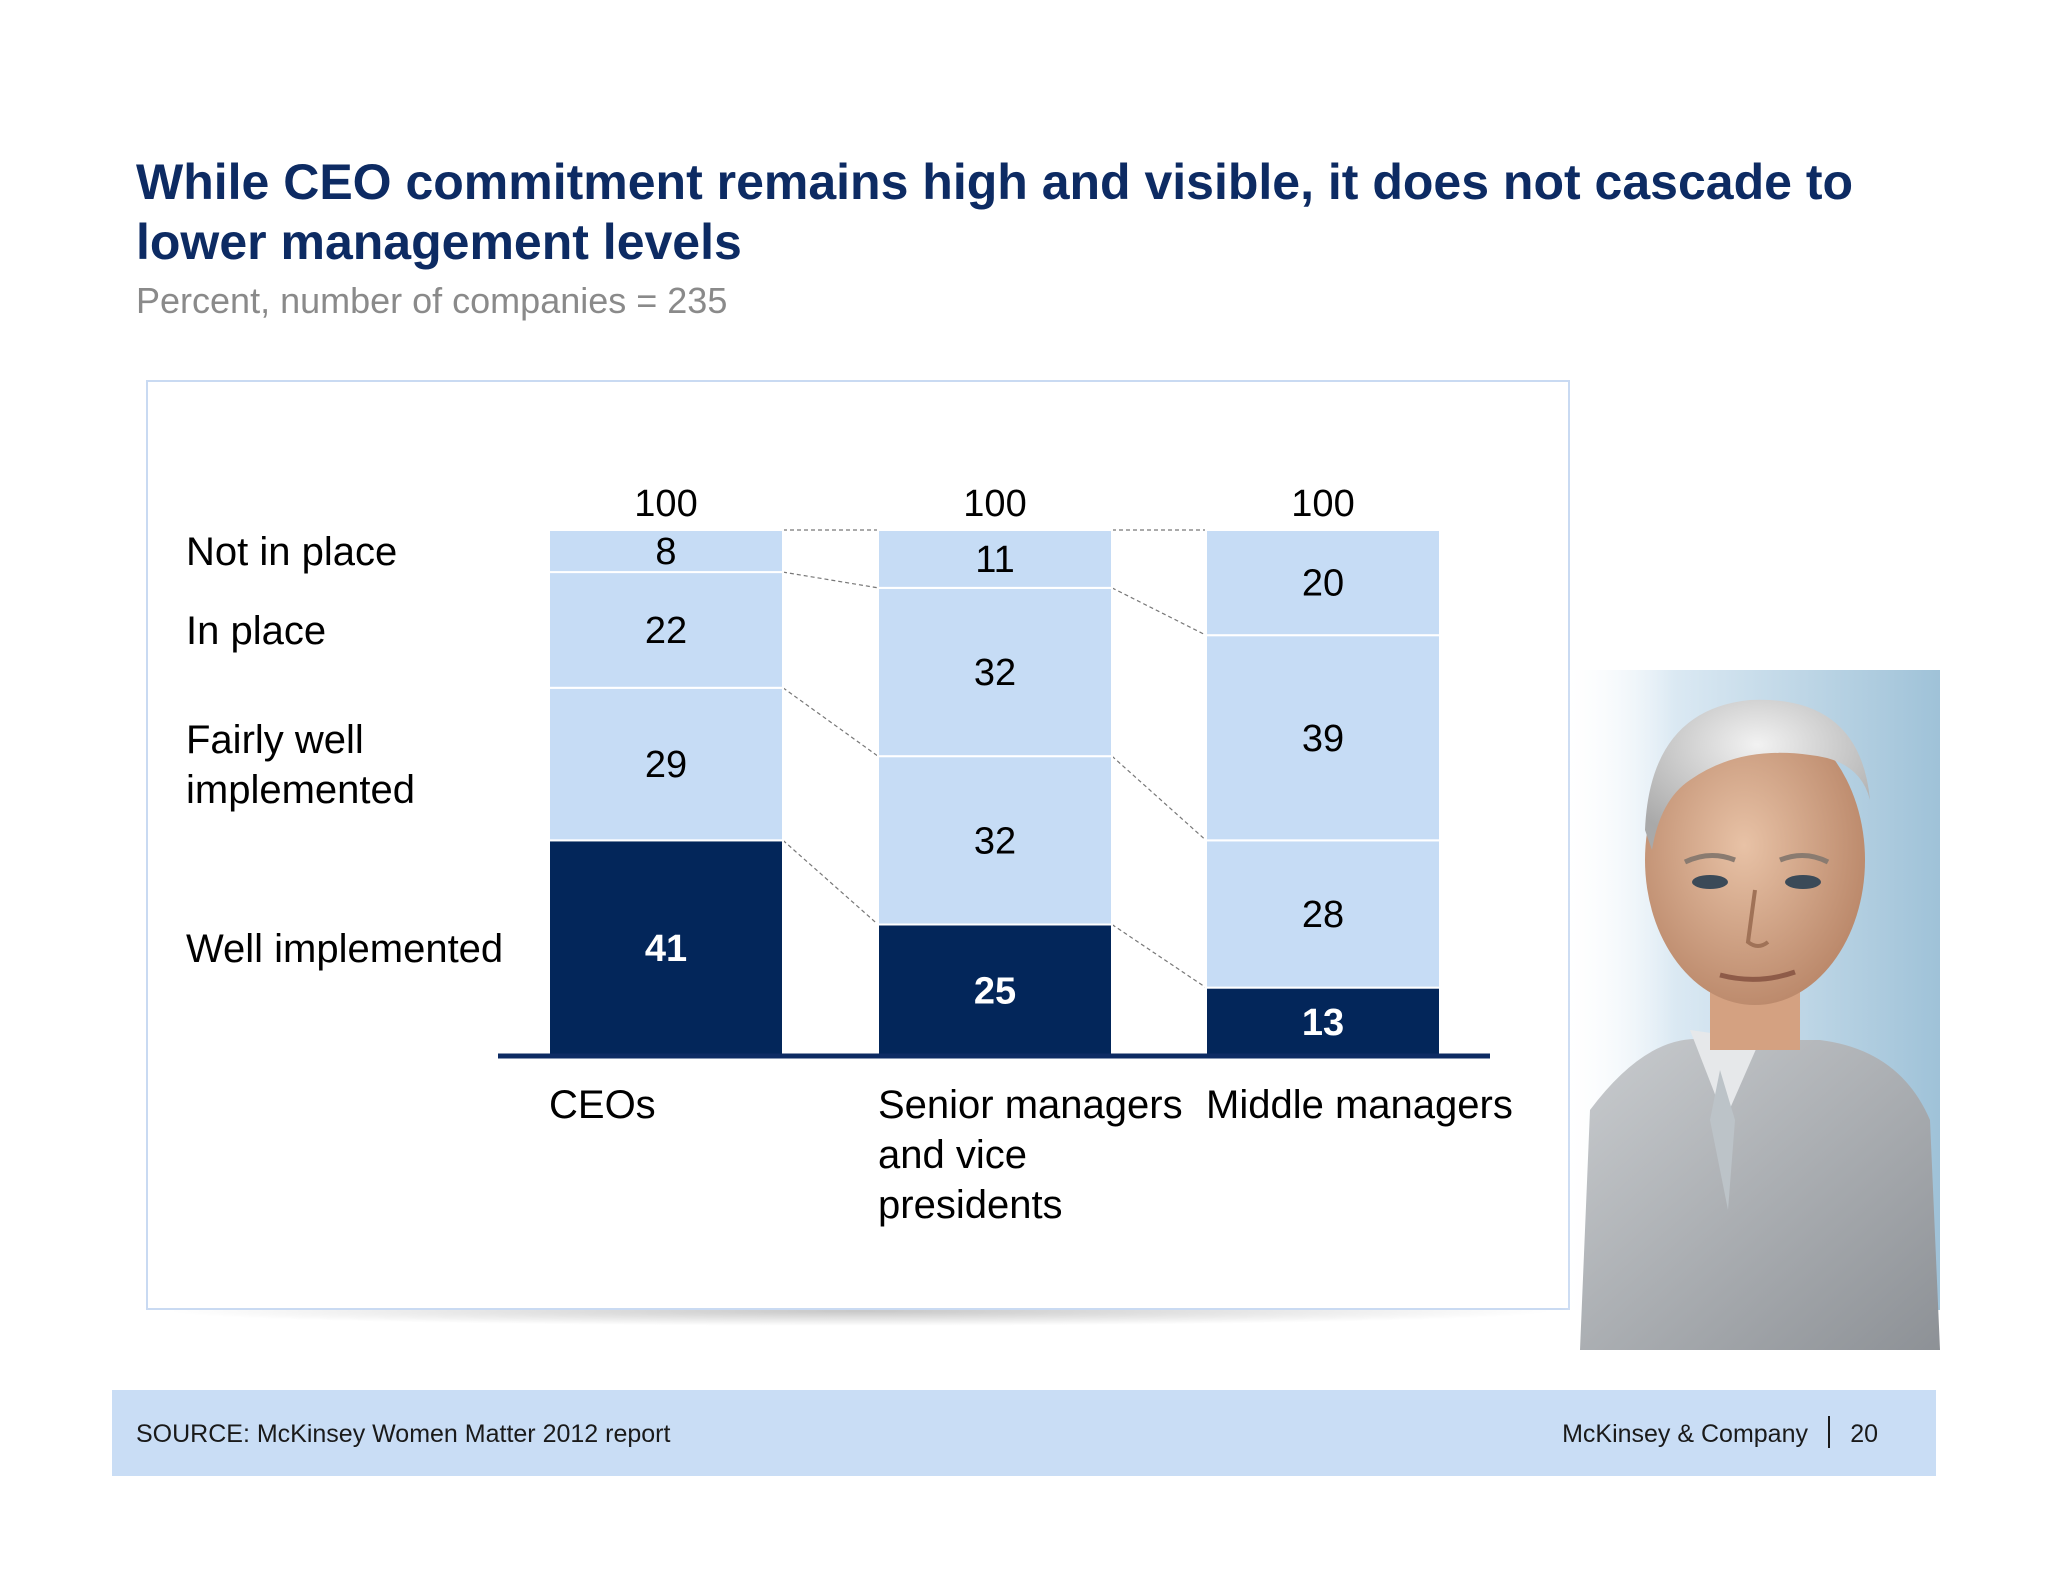  Describe the element at coordinates (1864, 1434) in the screenshot. I see `page-number: 20` at that location.